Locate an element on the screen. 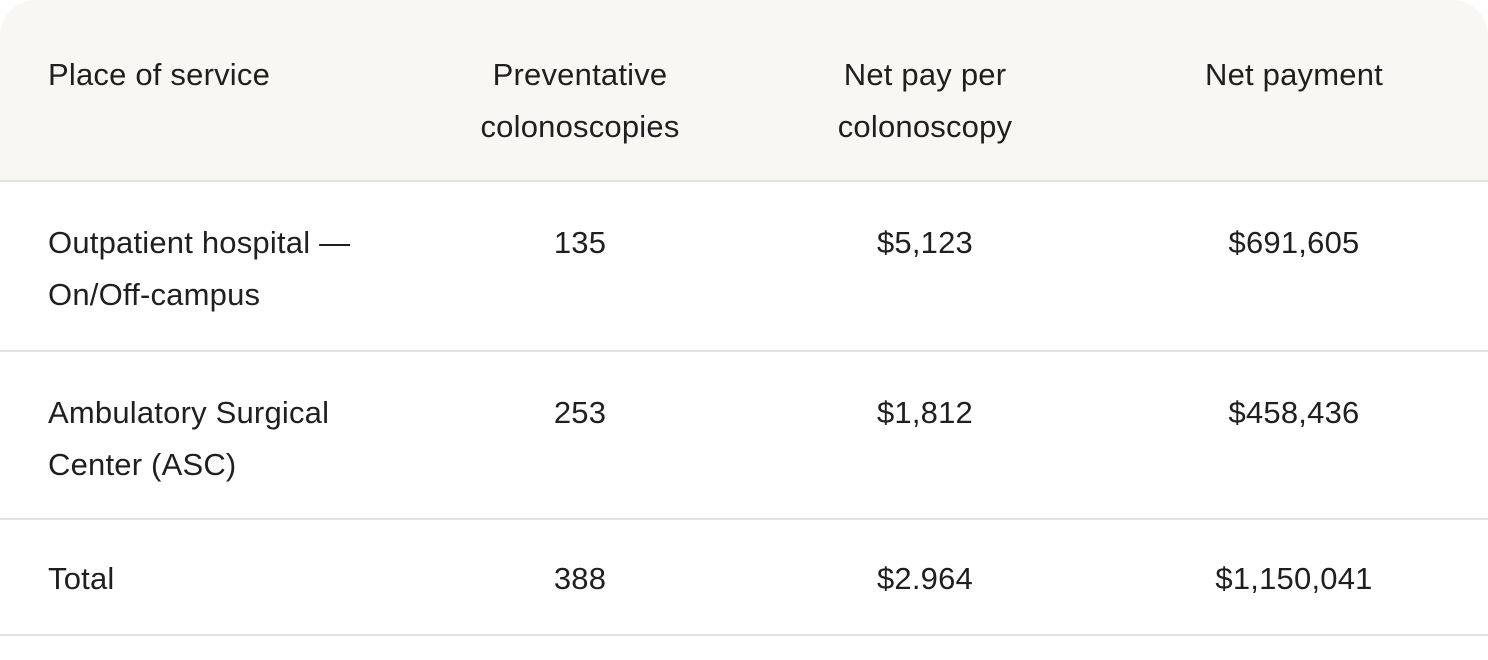  cell-place: Ambulatory Surgical Center (ASC) is located at coordinates (189, 438).